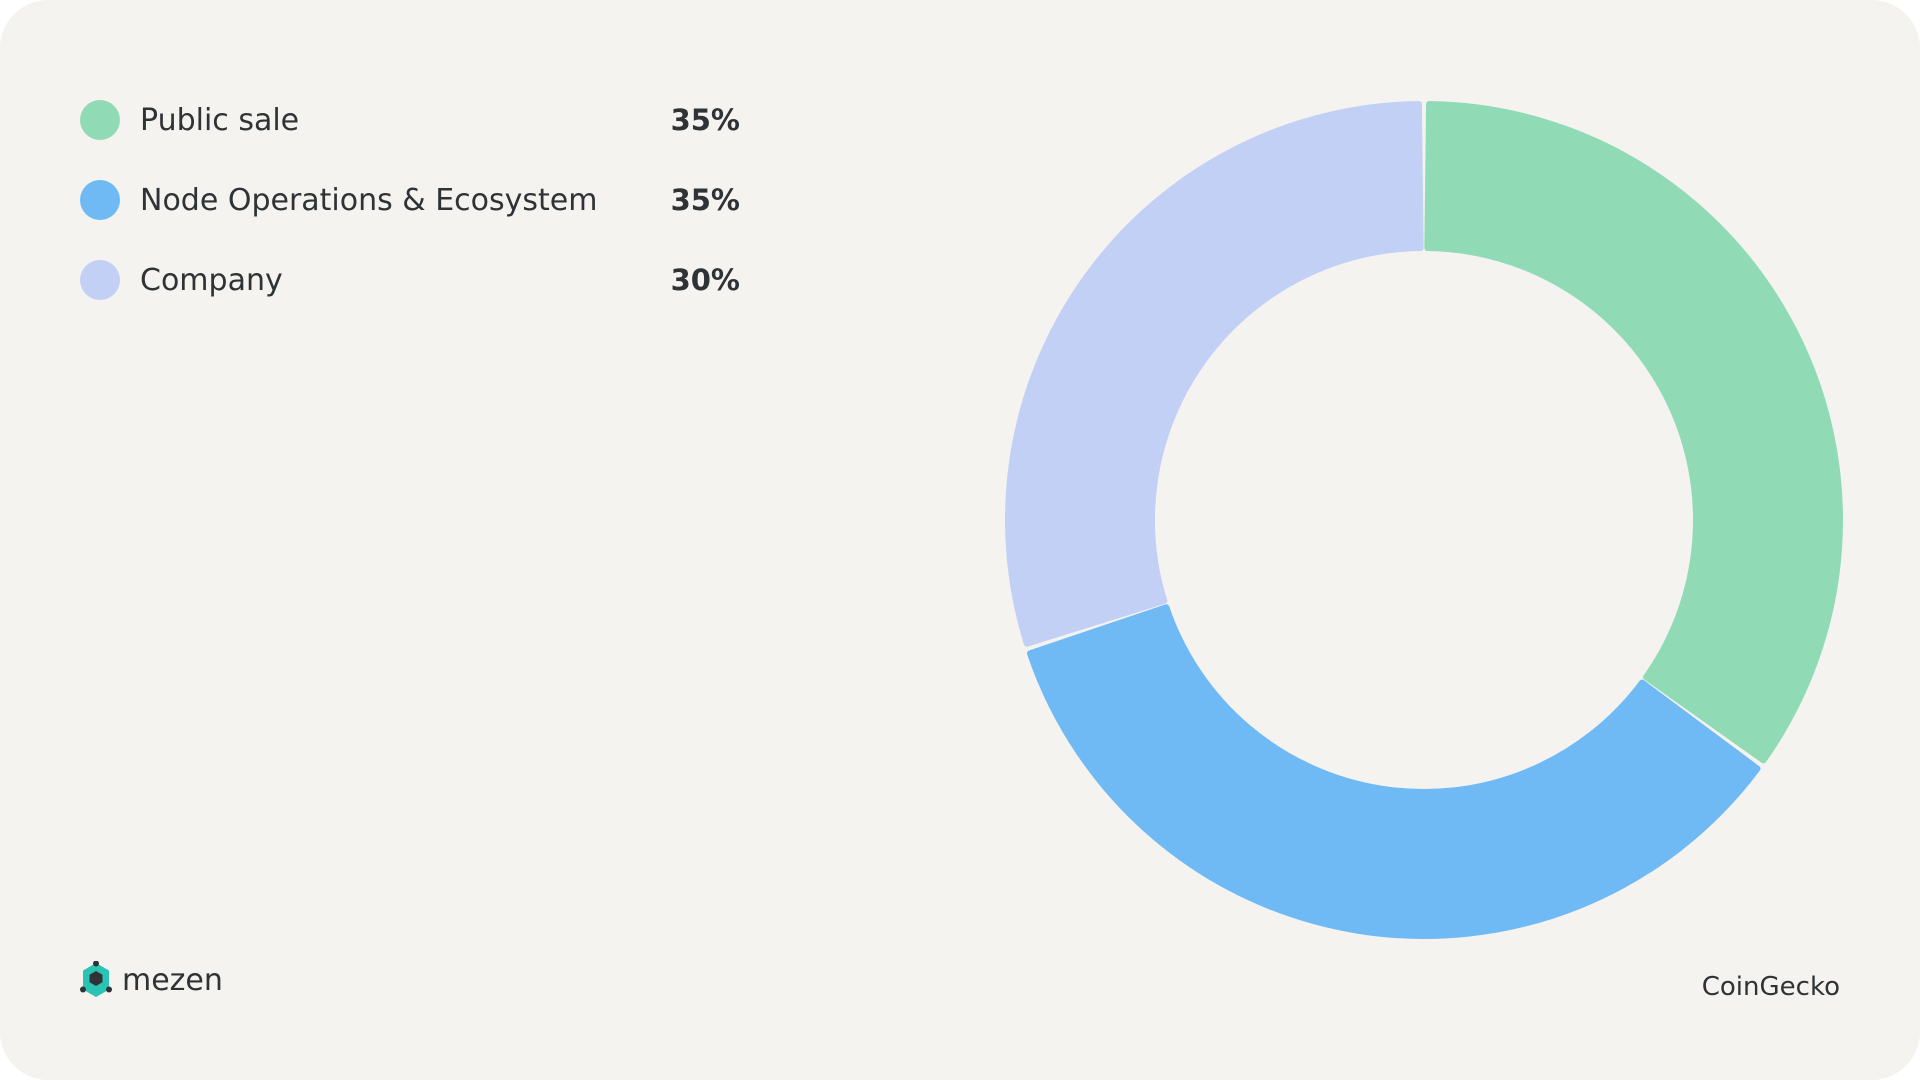 The width and height of the screenshot is (1920, 1080). What do you see at coordinates (410, 280) in the screenshot?
I see `legend-item-company: Company 30%` at bounding box center [410, 280].